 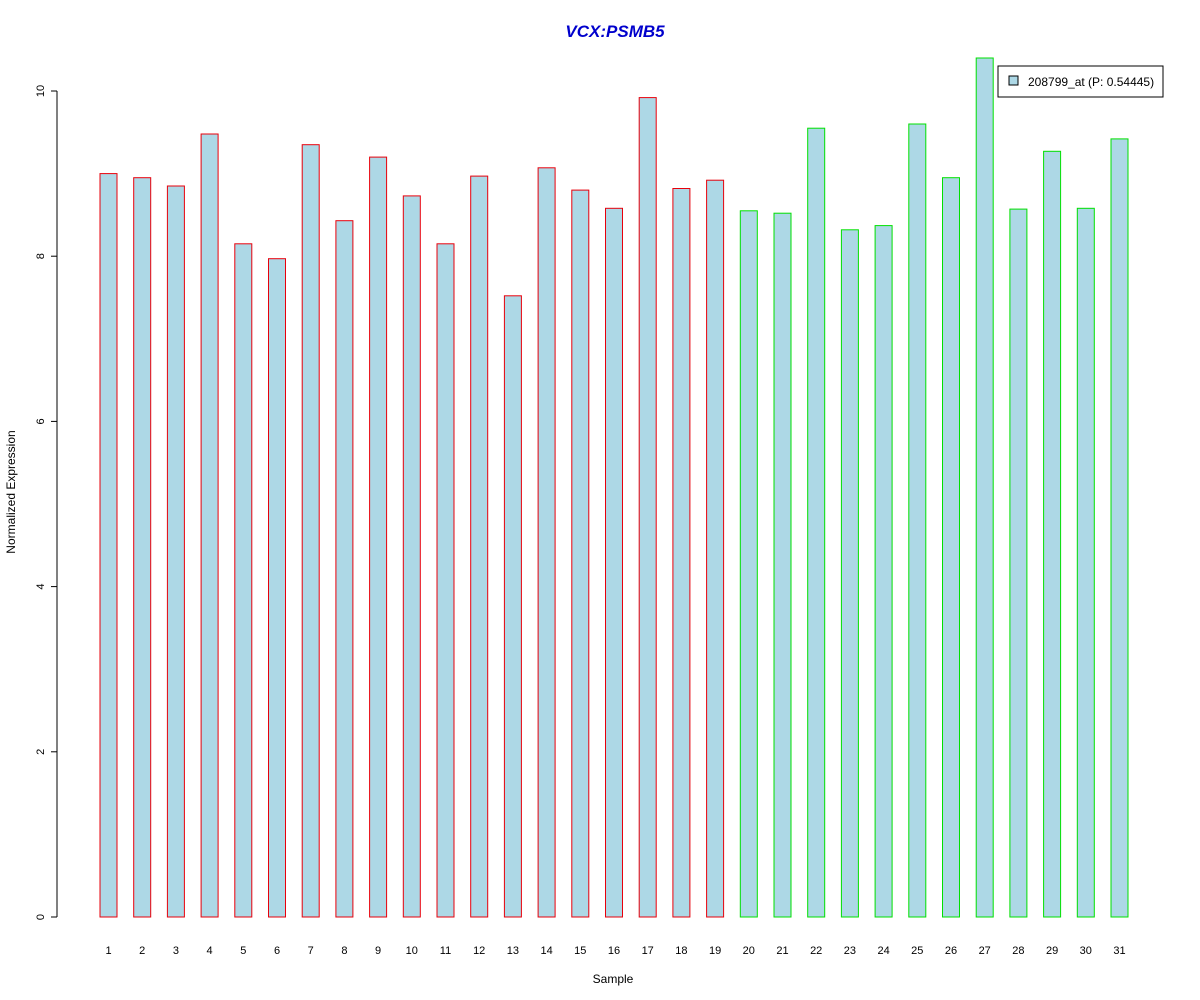 I want to click on legend-box, so click(x=1080, y=81).